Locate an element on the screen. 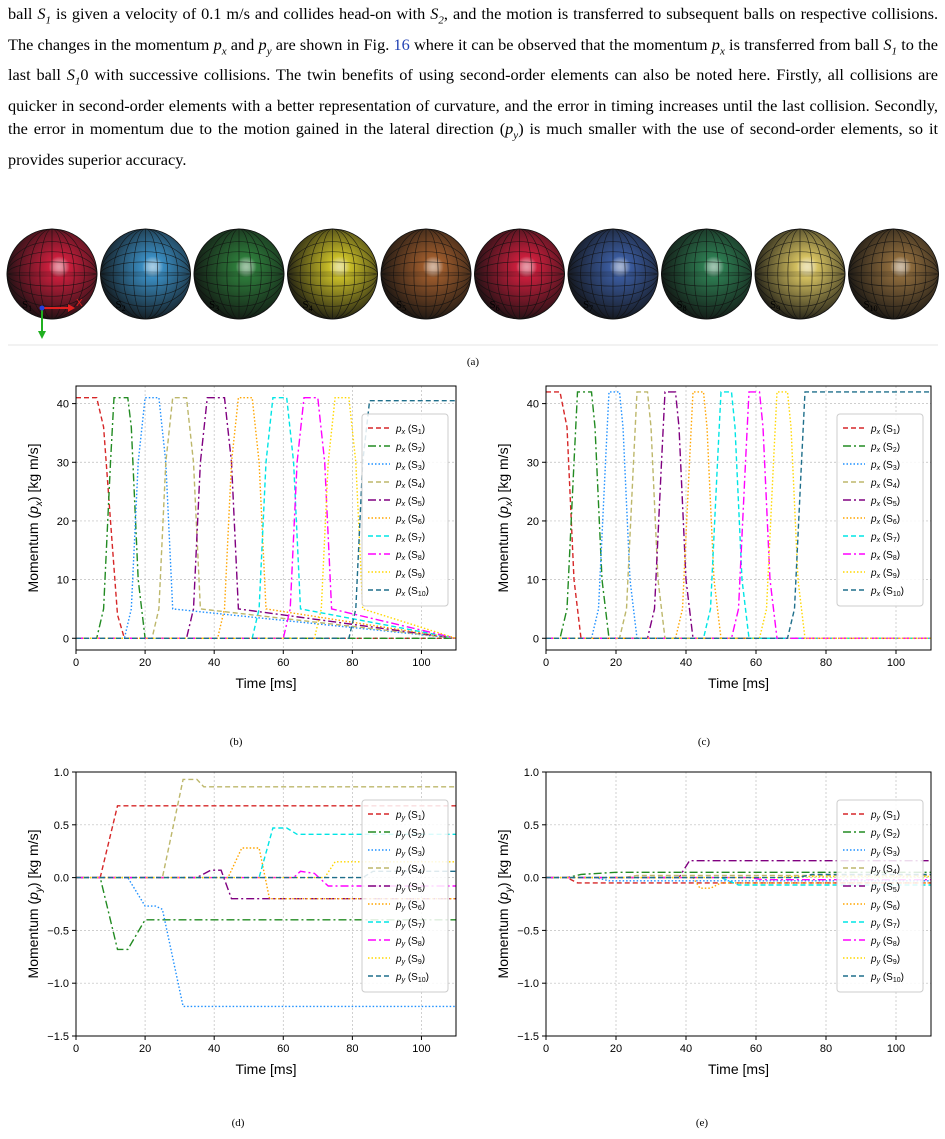 This screenshot has height=1139, width=945. paragraph-text: y is located at coordinates (269, 50).